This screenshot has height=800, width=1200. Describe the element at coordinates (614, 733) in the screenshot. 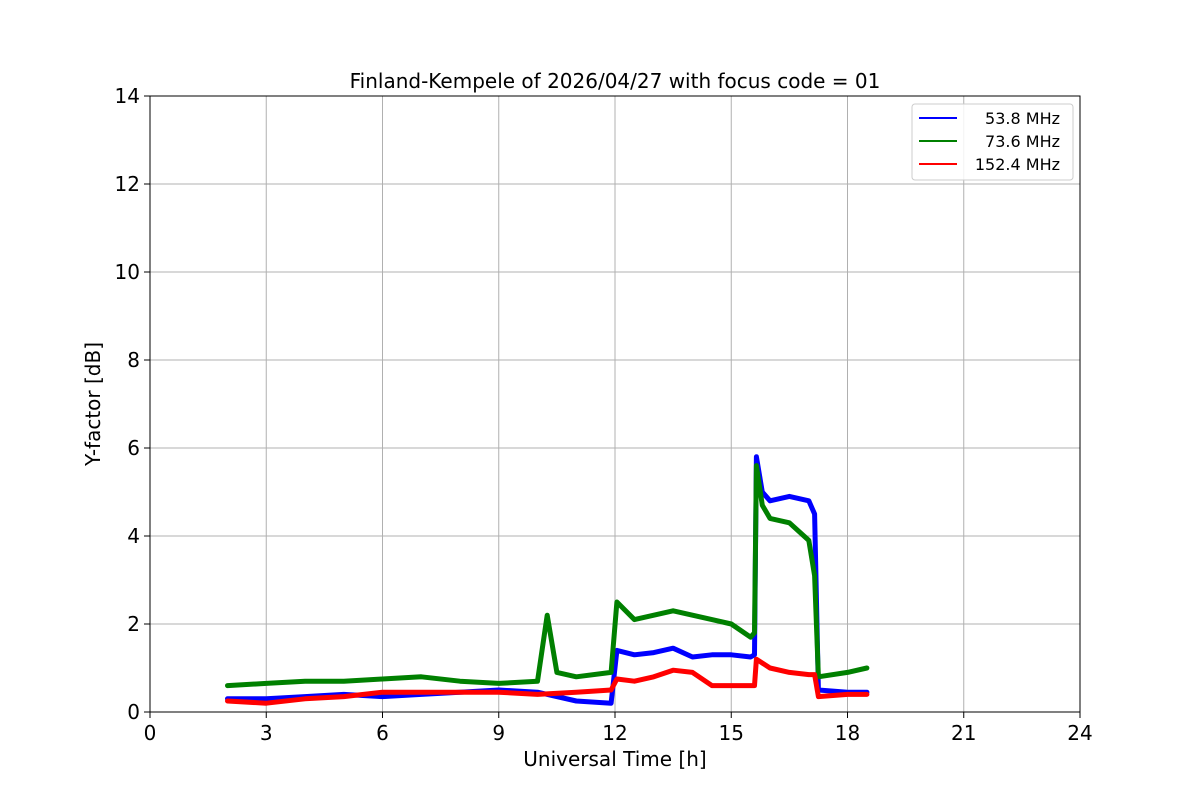

I see `x-tick-label: 12` at that location.